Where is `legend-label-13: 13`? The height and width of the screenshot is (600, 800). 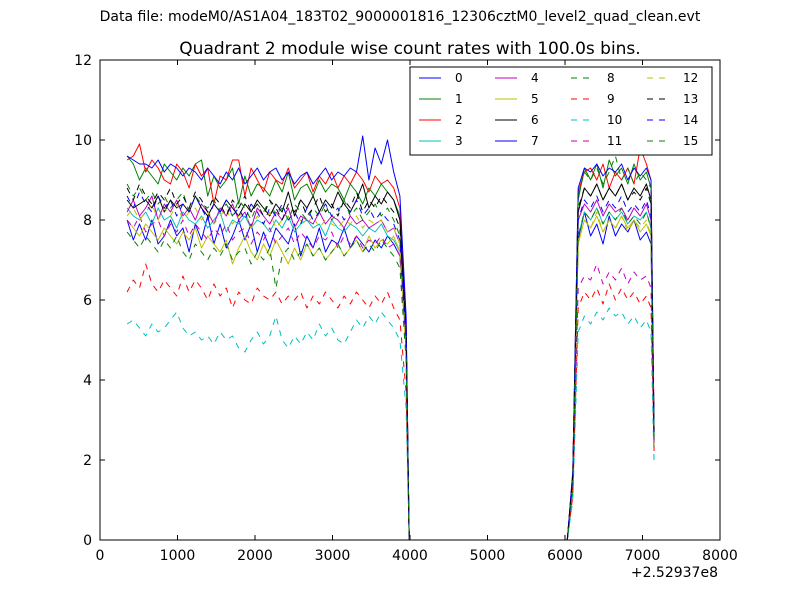 legend-label-13: 13 is located at coordinates (690, 99).